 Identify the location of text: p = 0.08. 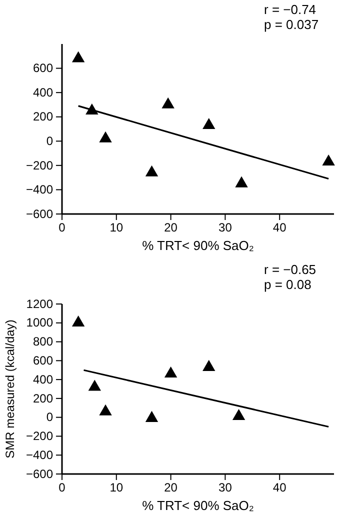
(288, 284).